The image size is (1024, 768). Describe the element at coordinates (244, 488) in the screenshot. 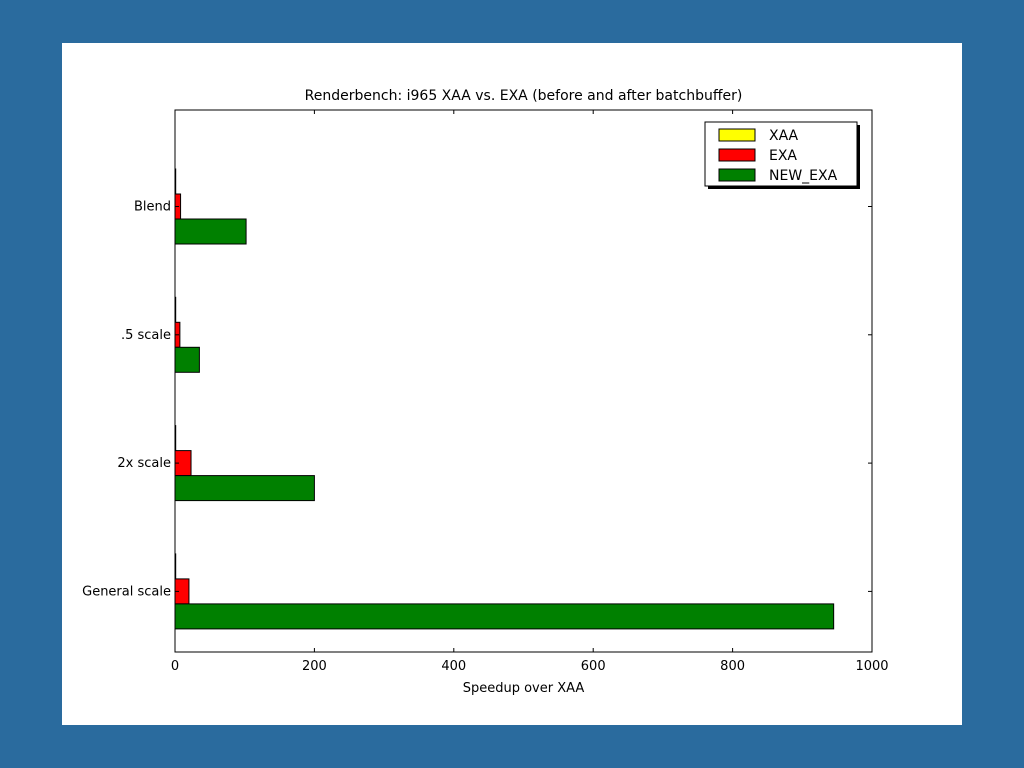

I see `bar-new-exa-2x-scale` at that location.